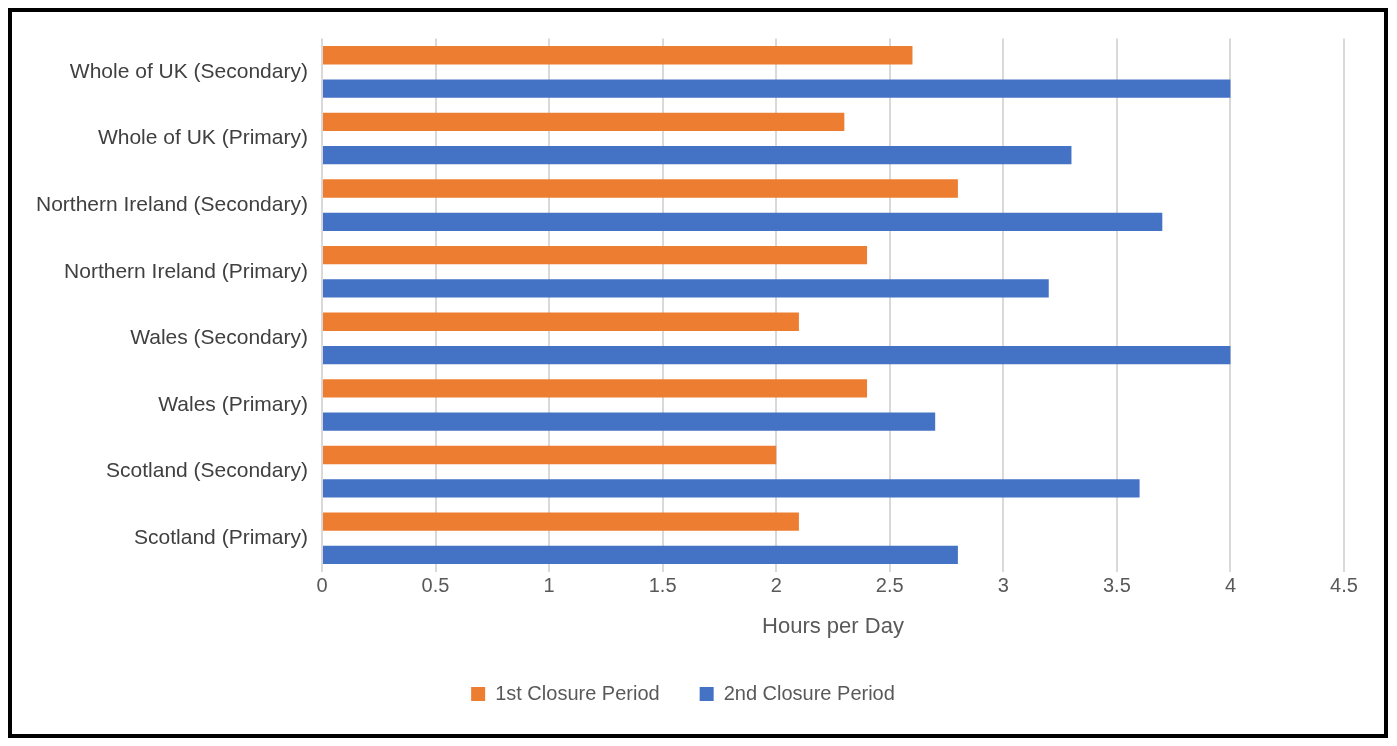  What do you see at coordinates (435, 585) in the screenshot?
I see `x-tick-label: 0.5` at bounding box center [435, 585].